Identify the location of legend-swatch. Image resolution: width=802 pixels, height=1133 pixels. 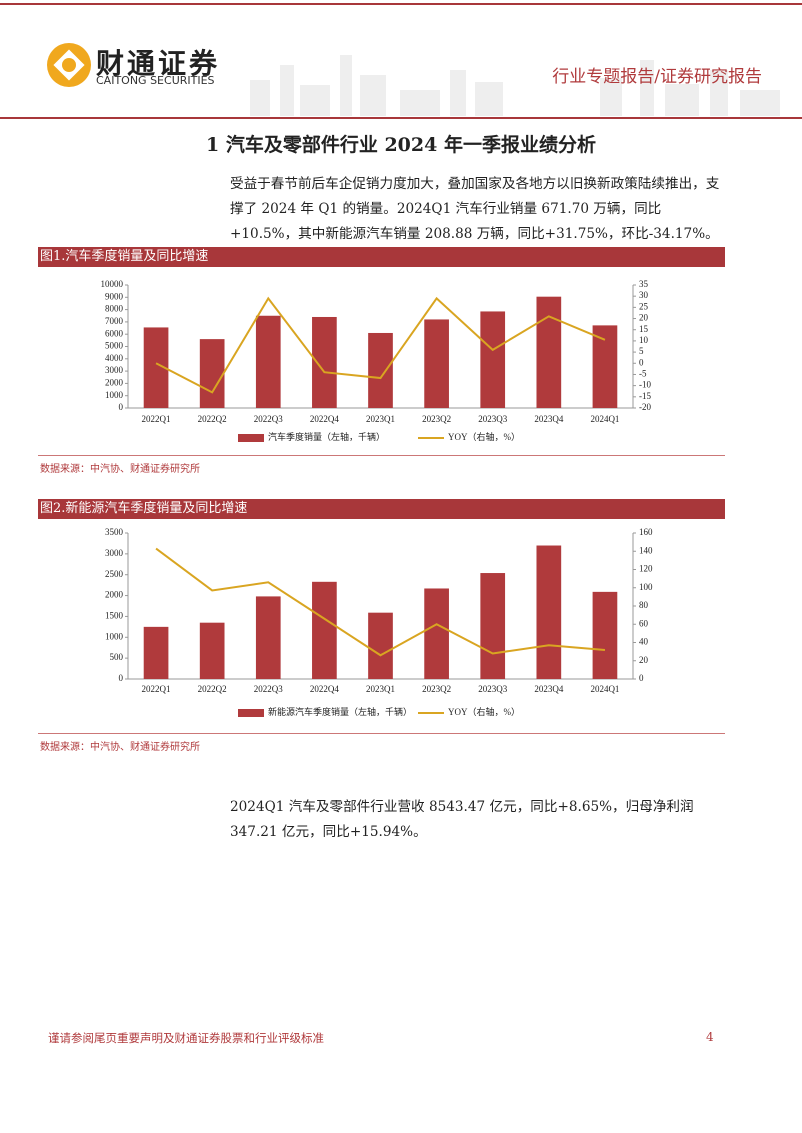
(251, 438).